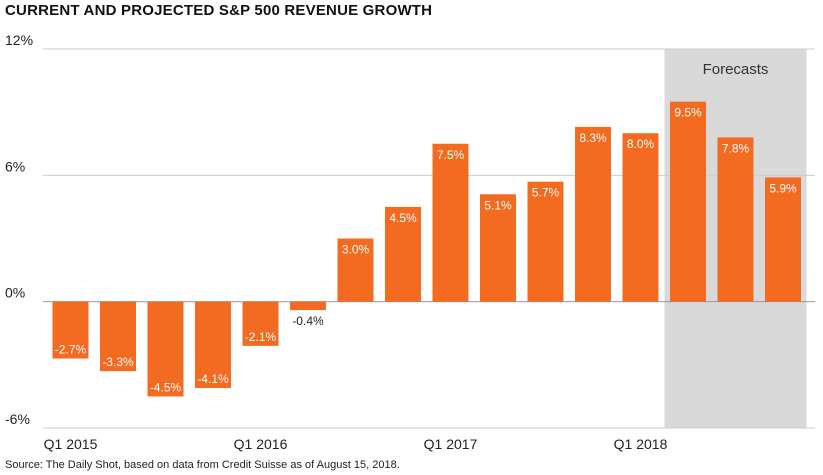 The height and width of the screenshot is (475, 823). I want to click on bar-value-label: 4.5%, so click(403, 218).